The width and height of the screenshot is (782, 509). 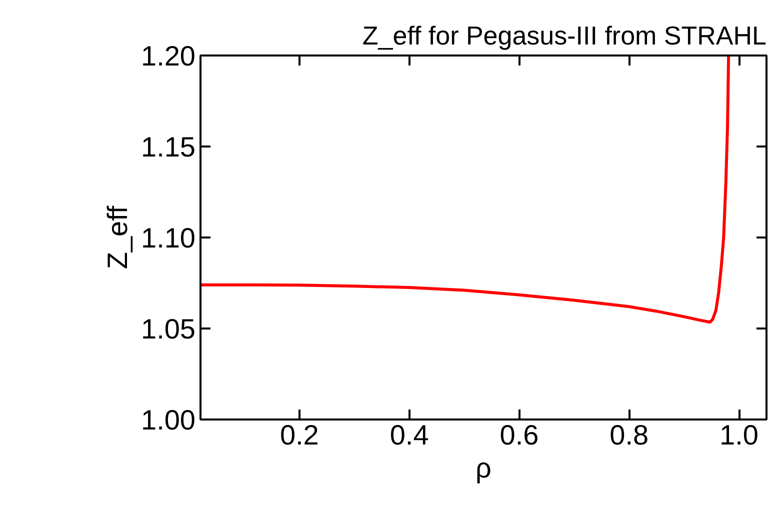 I want to click on x-tick-label: 0.8, so click(x=629, y=435).